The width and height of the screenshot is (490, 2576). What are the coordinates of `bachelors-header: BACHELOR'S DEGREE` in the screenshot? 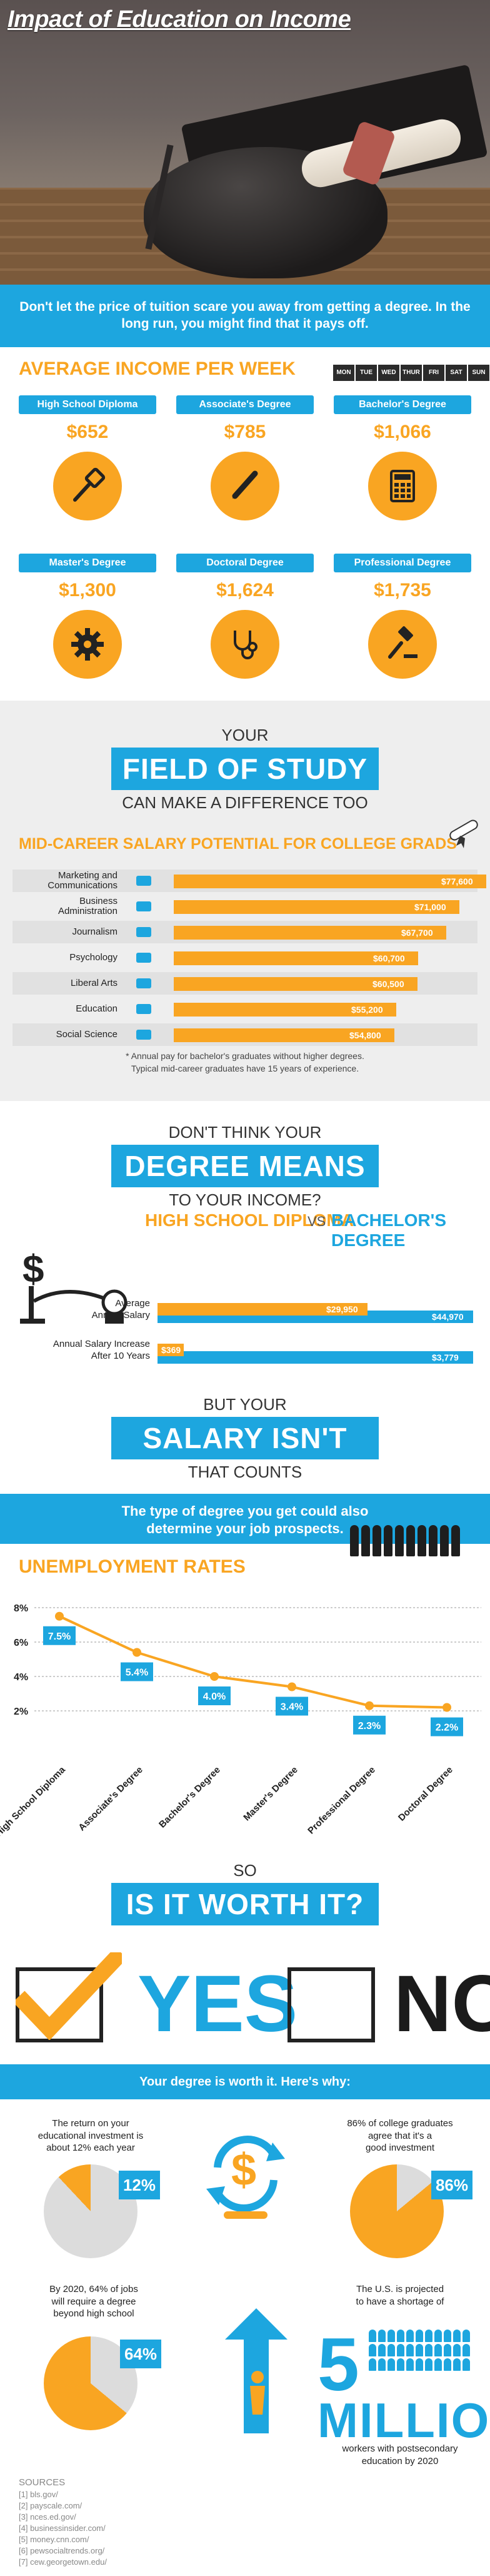 It's located at (388, 1230).